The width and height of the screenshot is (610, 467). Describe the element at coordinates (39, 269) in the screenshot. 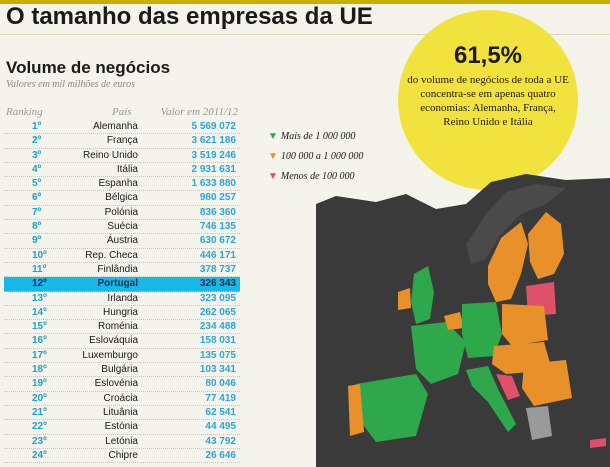

I see `row-rank: 11º` at that location.